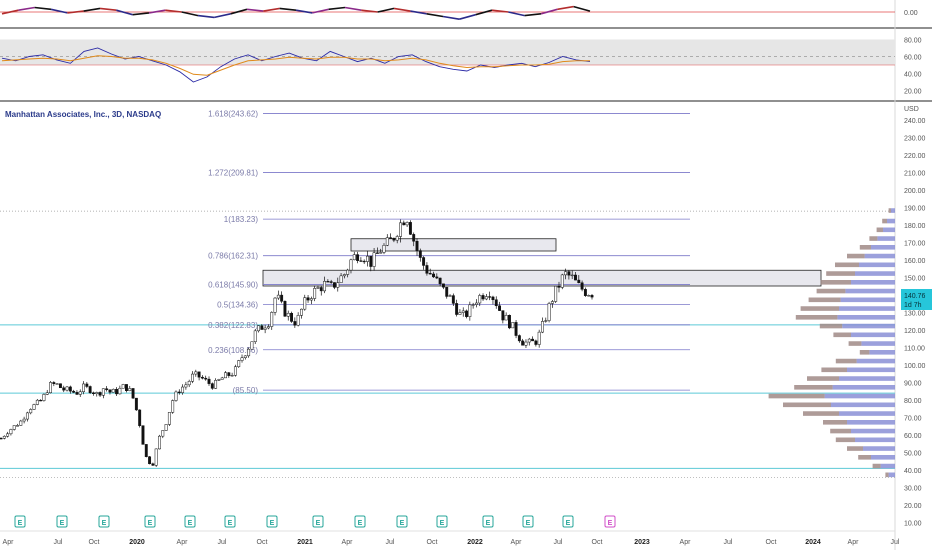  Describe the element at coordinates (246, 390) in the screenshot. I see `fib-level-label: (85.50)` at that location.